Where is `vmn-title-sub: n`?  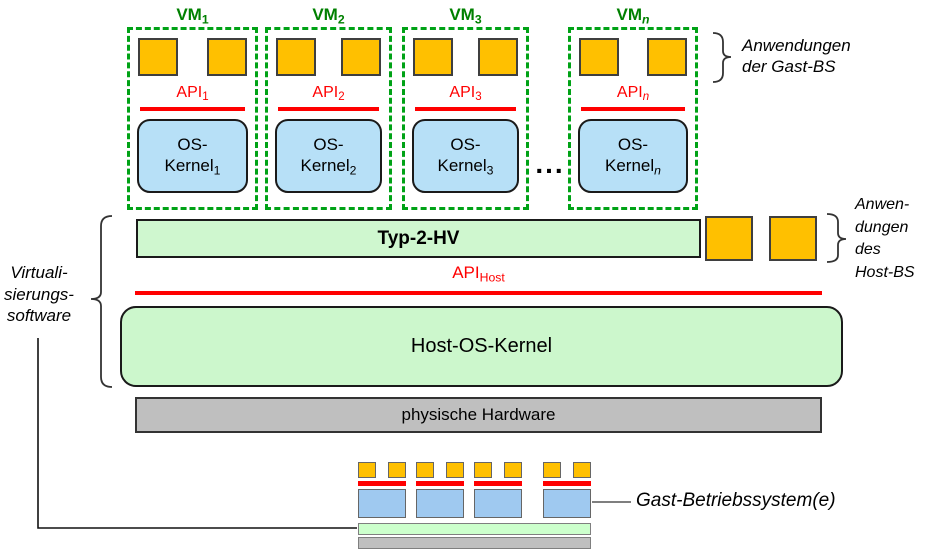 vmn-title-sub: n is located at coordinates (646, 19).